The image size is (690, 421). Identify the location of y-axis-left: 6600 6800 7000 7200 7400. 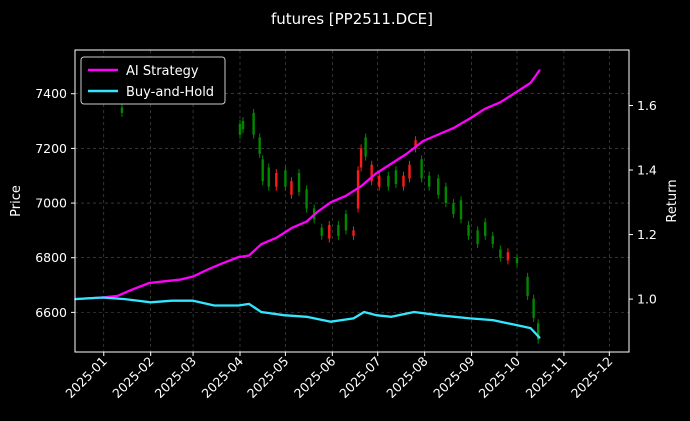
(55, 203).